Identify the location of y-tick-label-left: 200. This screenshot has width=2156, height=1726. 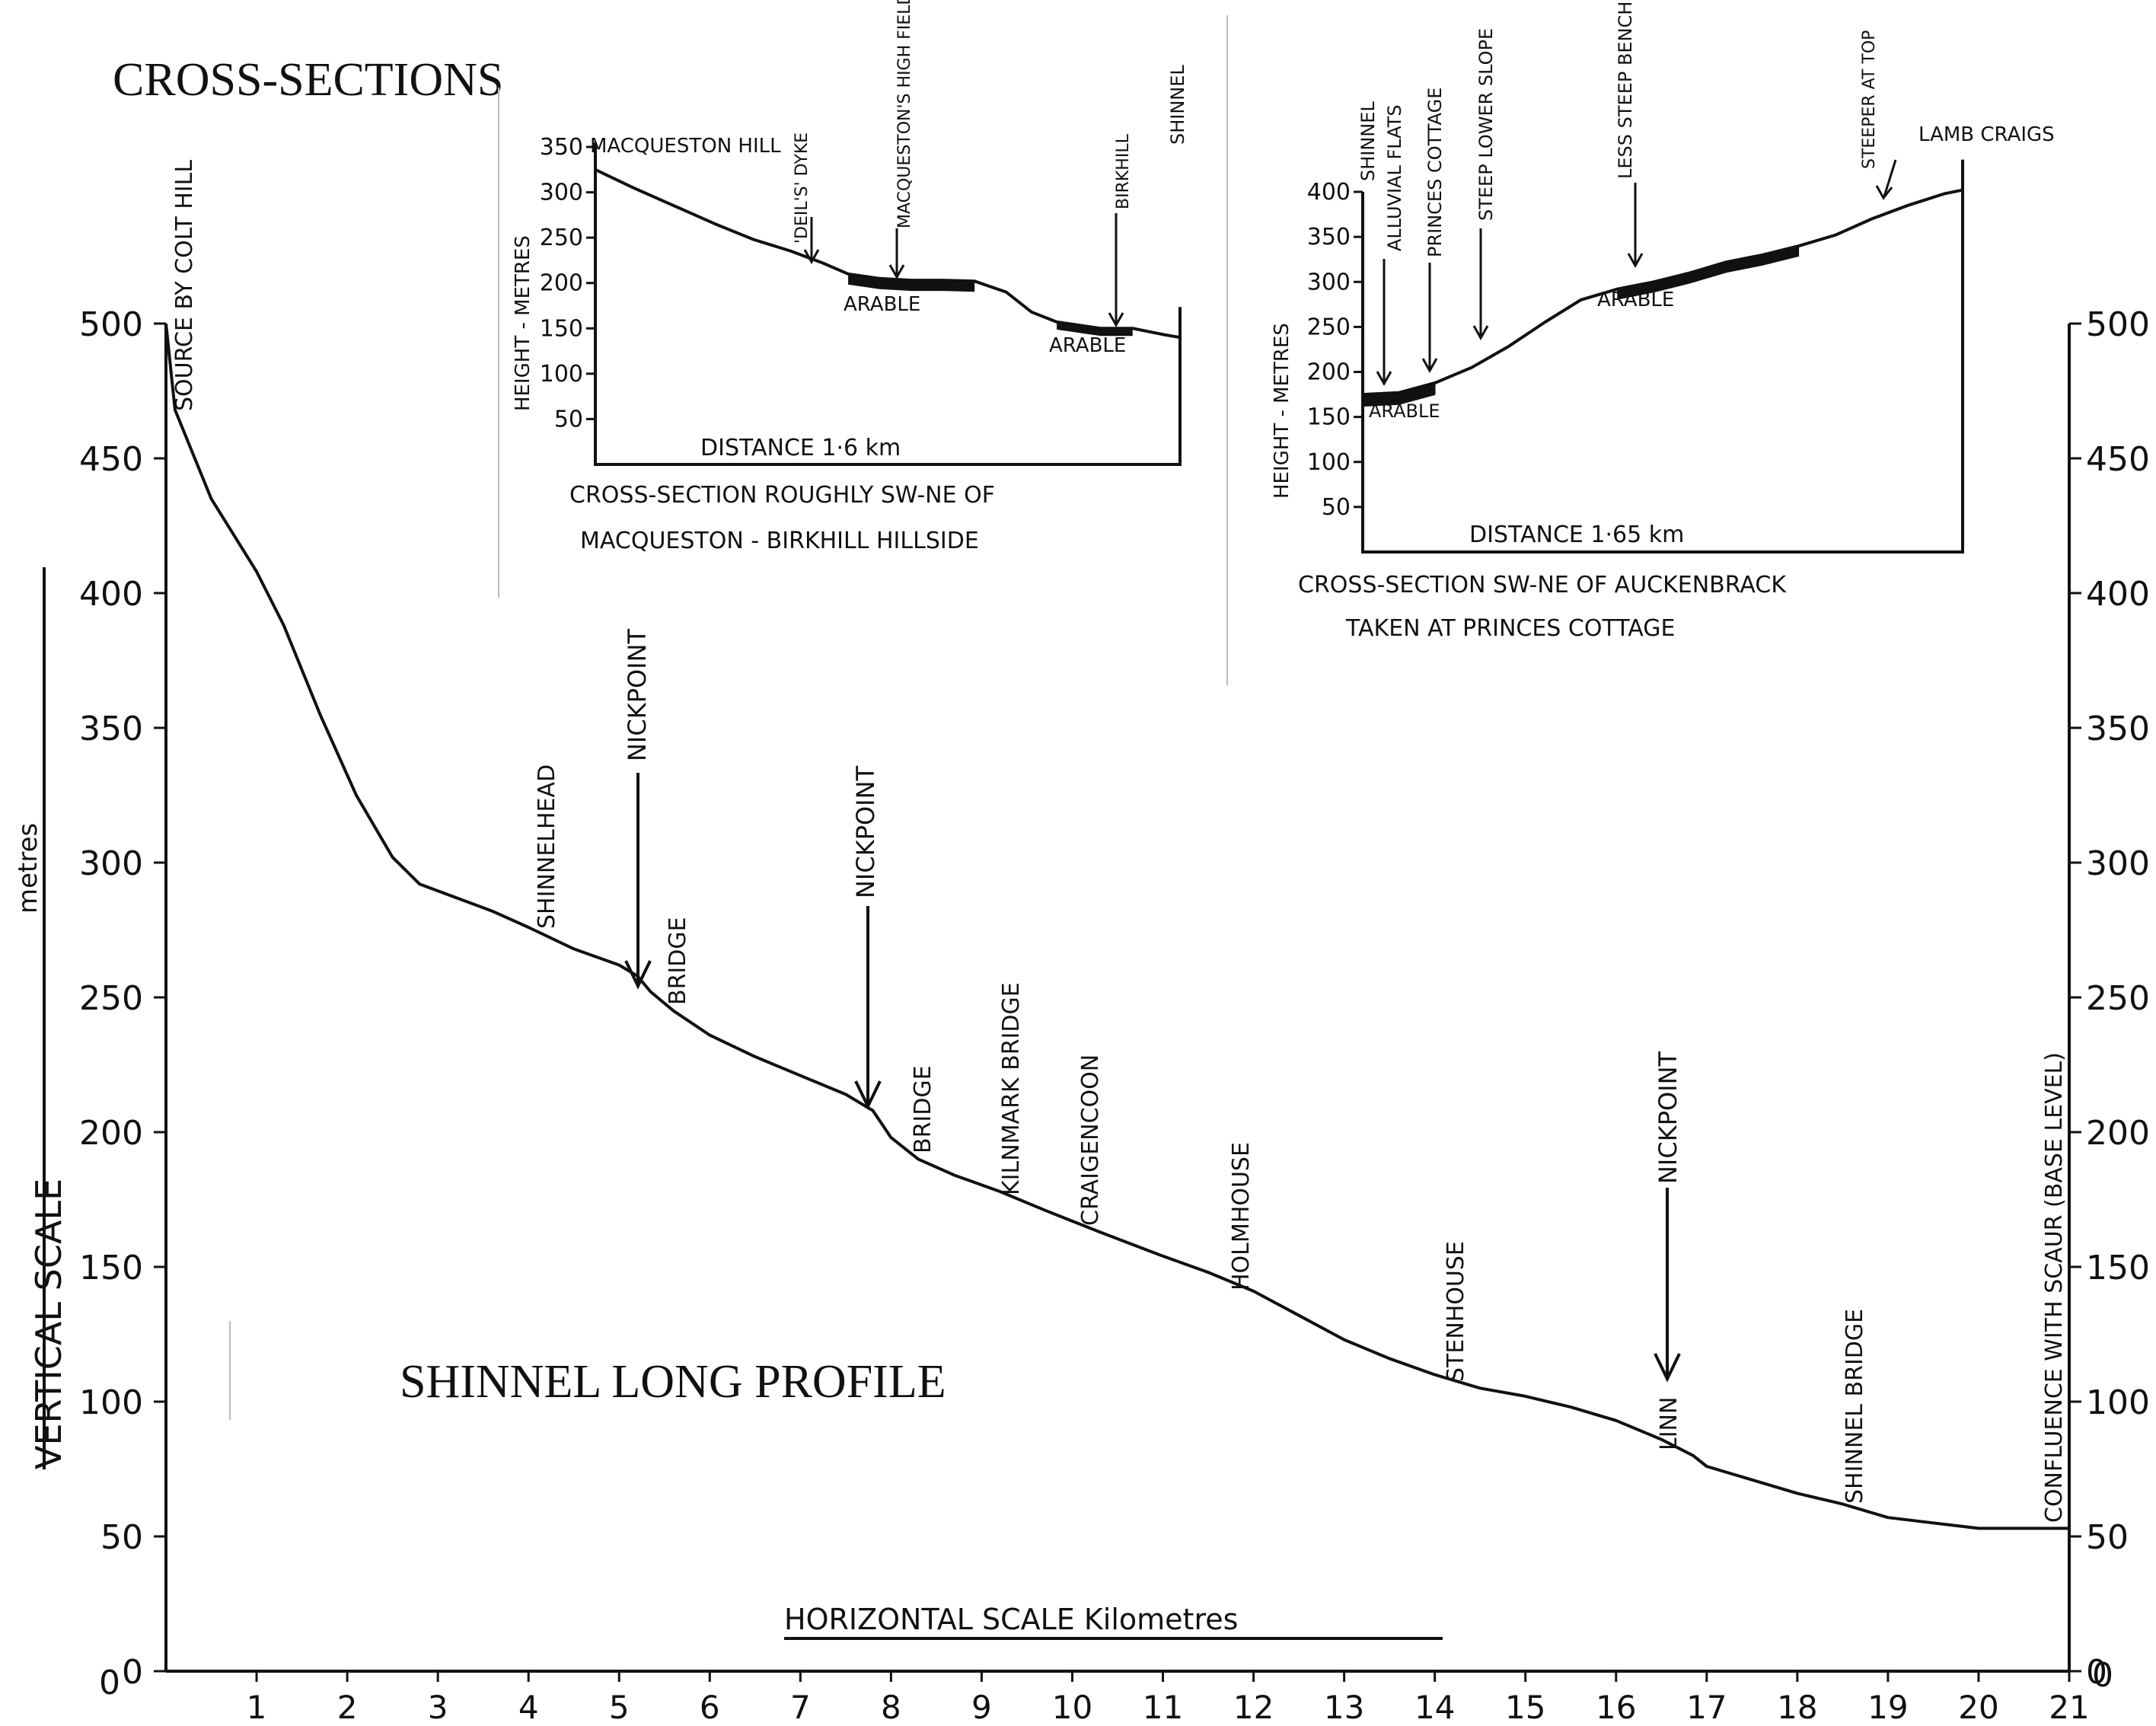
(111, 1133).